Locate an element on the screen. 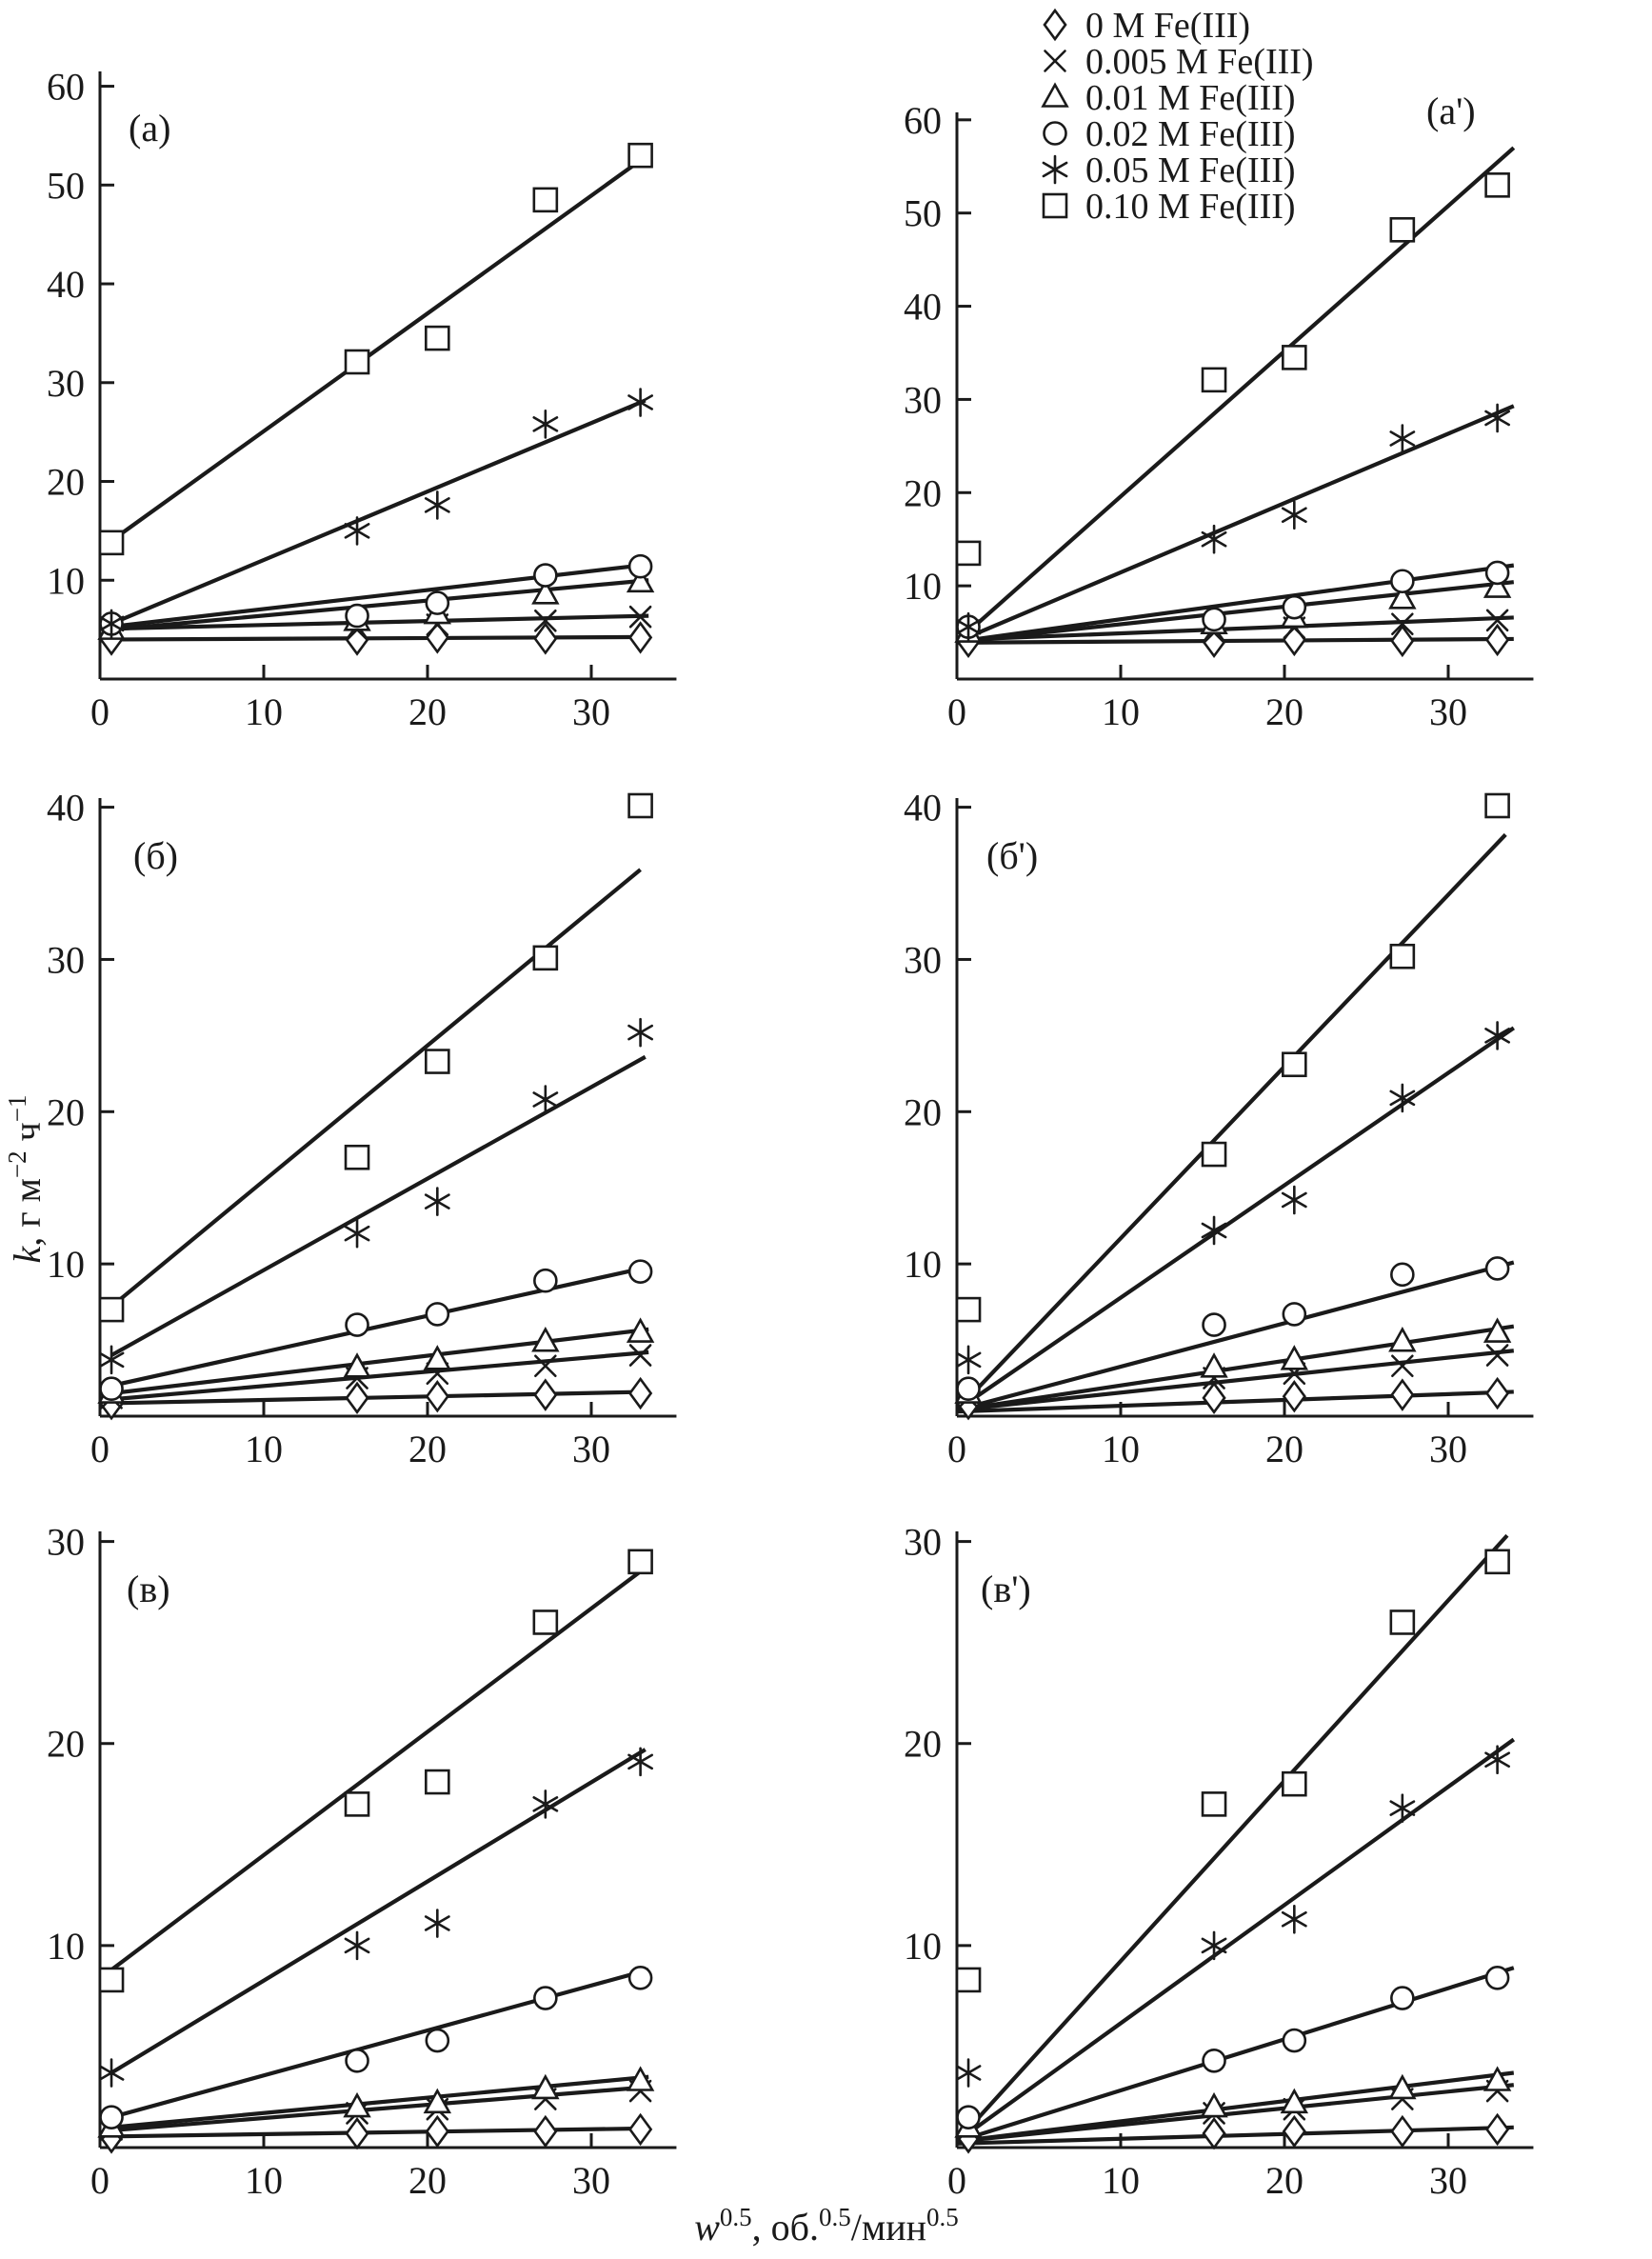 This screenshot has width=1652, height=2259. panel-label: (а') is located at coordinates (1451, 111).